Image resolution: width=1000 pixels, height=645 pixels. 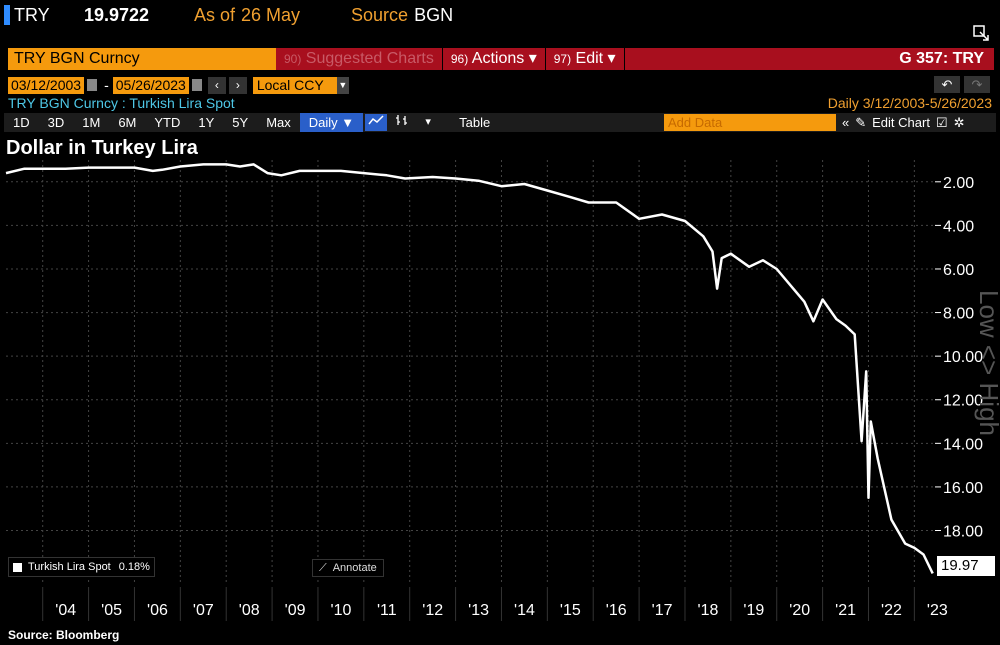 What do you see at coordinates (494, 59) in the screenshot?
I see `actions-menu: 96) Actions ▾` at bounding box center [494, 59].